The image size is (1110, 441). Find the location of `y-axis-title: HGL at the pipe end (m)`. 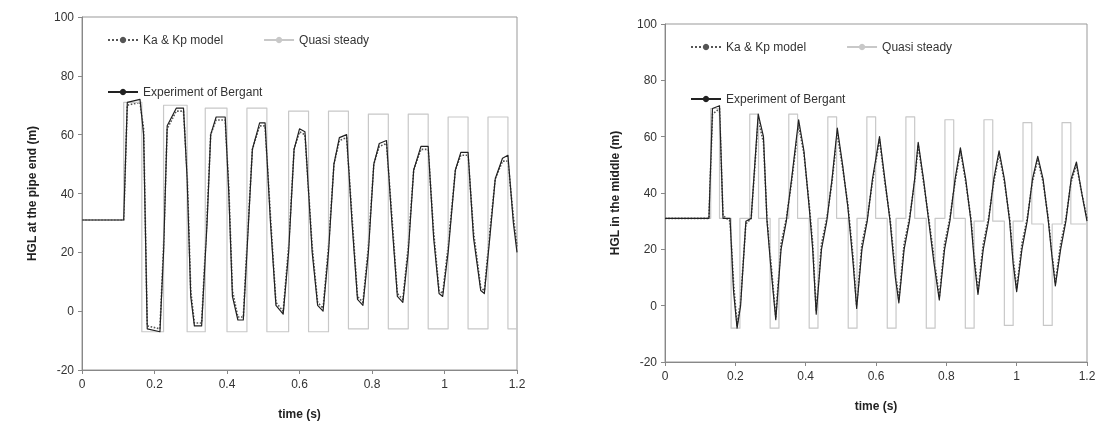

y-axis-title: HGL at the pipe end (m) is located at coordinates (32, 193).